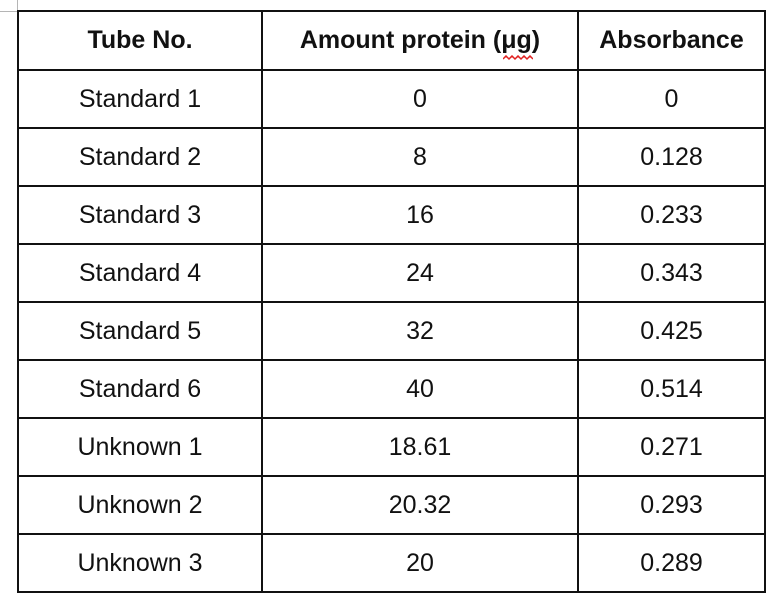 This screenshot has height=616, width=774. I want to click on cell-absorbance: 0.514, so click(671, 389).